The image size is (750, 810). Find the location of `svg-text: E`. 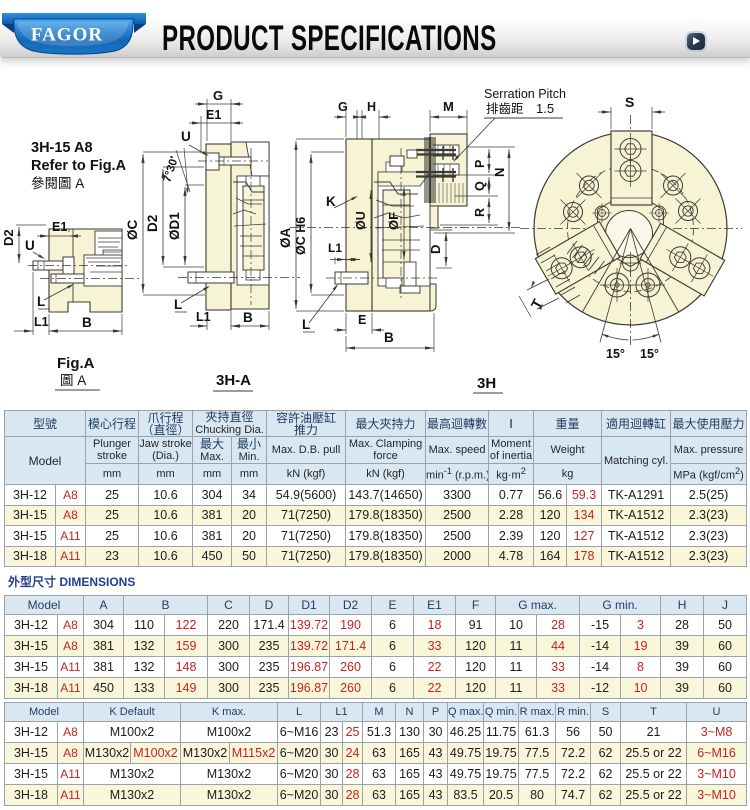

svg-text: E is located at coordinates (362, 320).